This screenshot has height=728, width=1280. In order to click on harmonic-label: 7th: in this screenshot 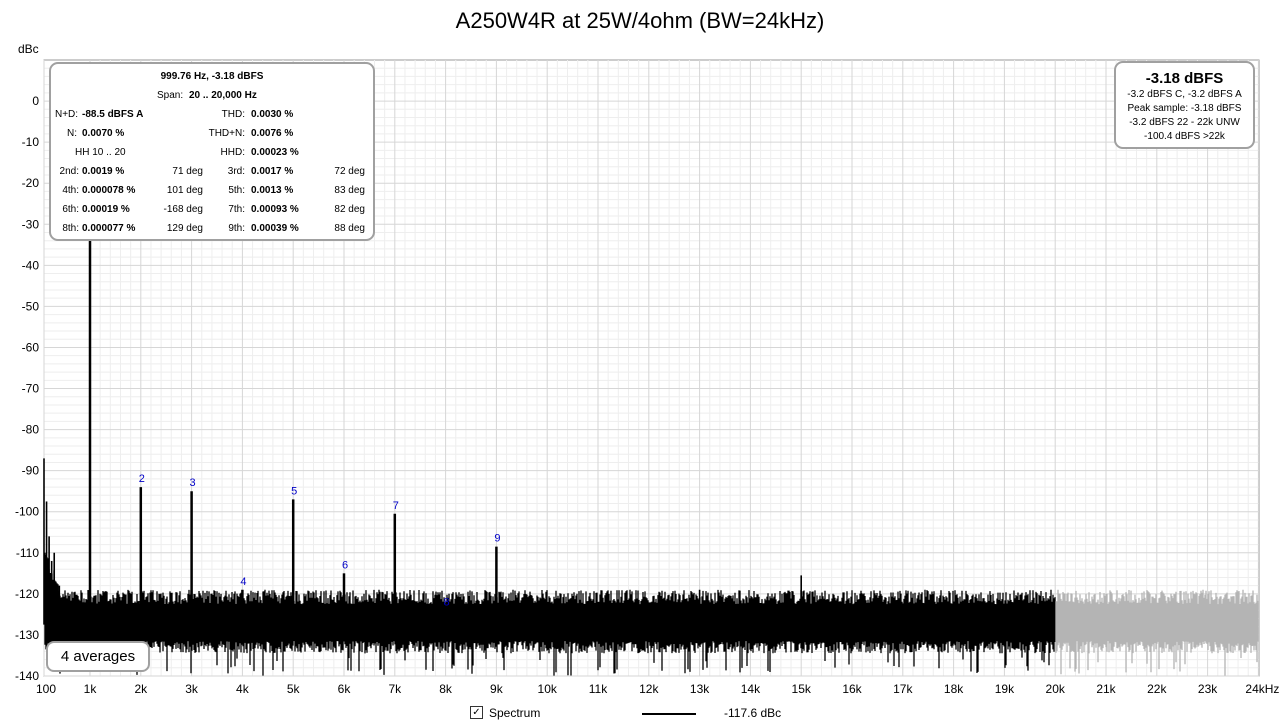, I will do `click(236, 209)`.